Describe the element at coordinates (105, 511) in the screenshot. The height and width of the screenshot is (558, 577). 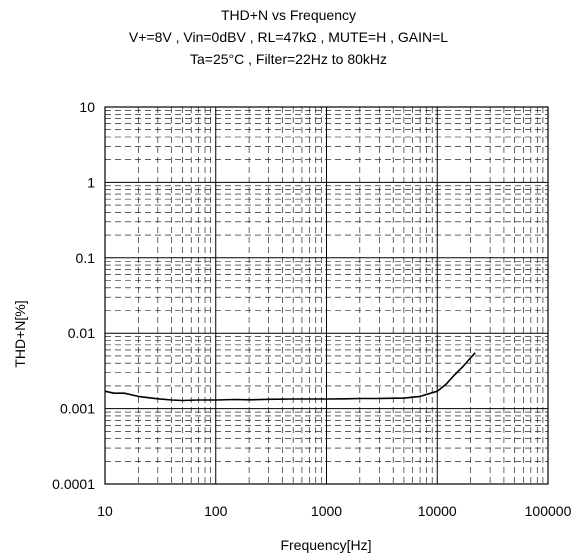
I see `x-tick-label: 10` at that location.